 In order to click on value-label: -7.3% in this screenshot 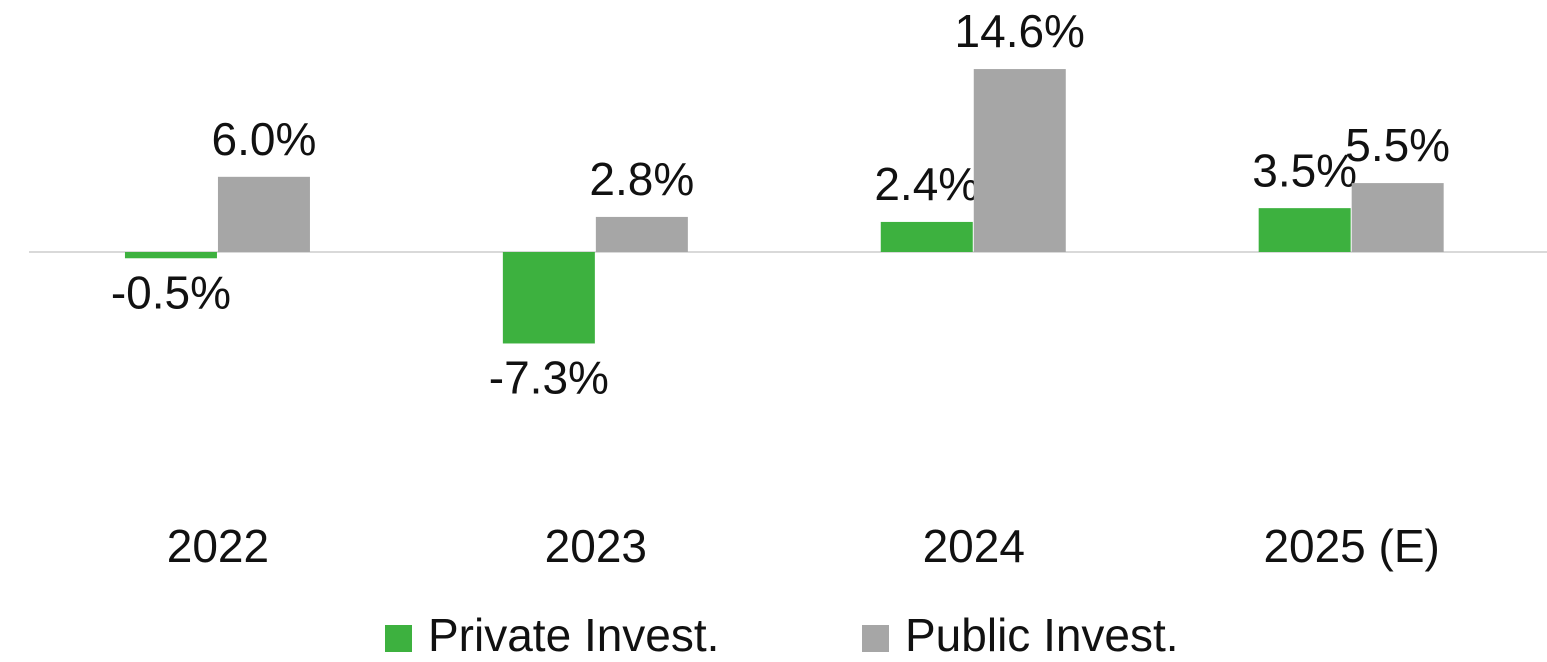, I will do `click(549, 378)`.